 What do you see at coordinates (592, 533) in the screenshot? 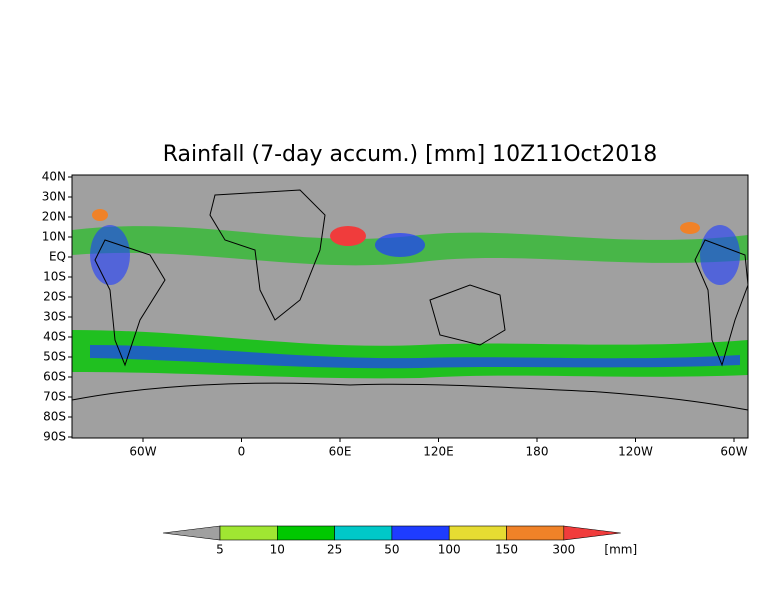
I see `colorbar-over` at bounding box center [592, 533].